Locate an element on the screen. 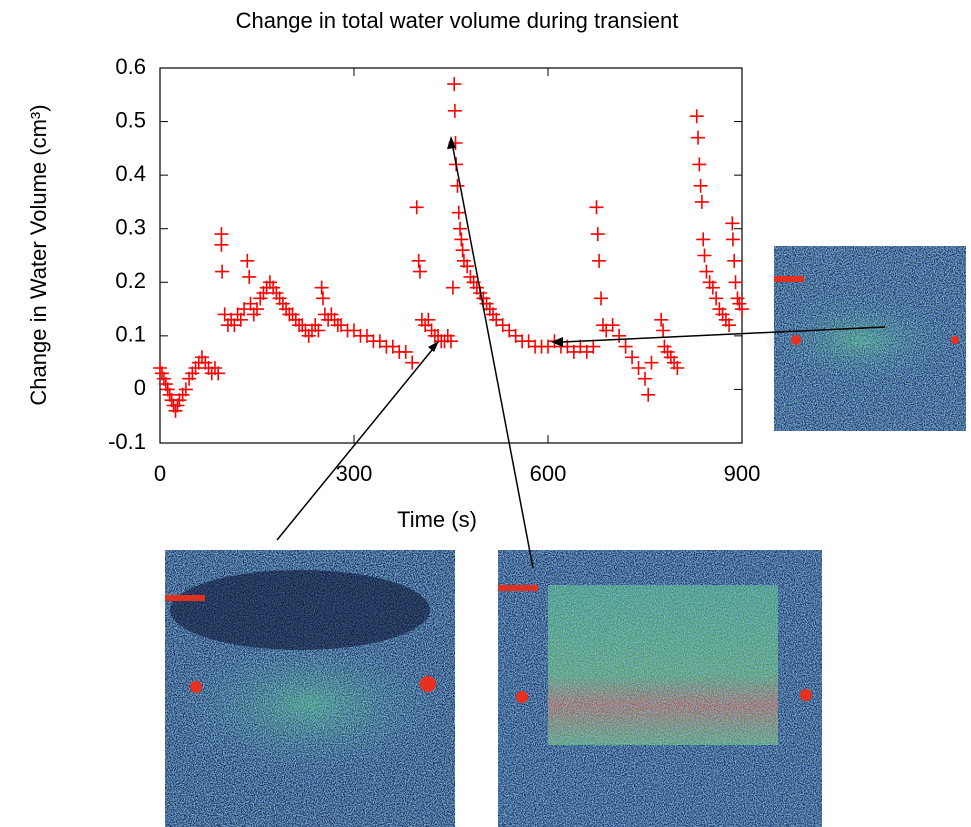  x-tick-label: 0 is located at coordinates (160, 473).